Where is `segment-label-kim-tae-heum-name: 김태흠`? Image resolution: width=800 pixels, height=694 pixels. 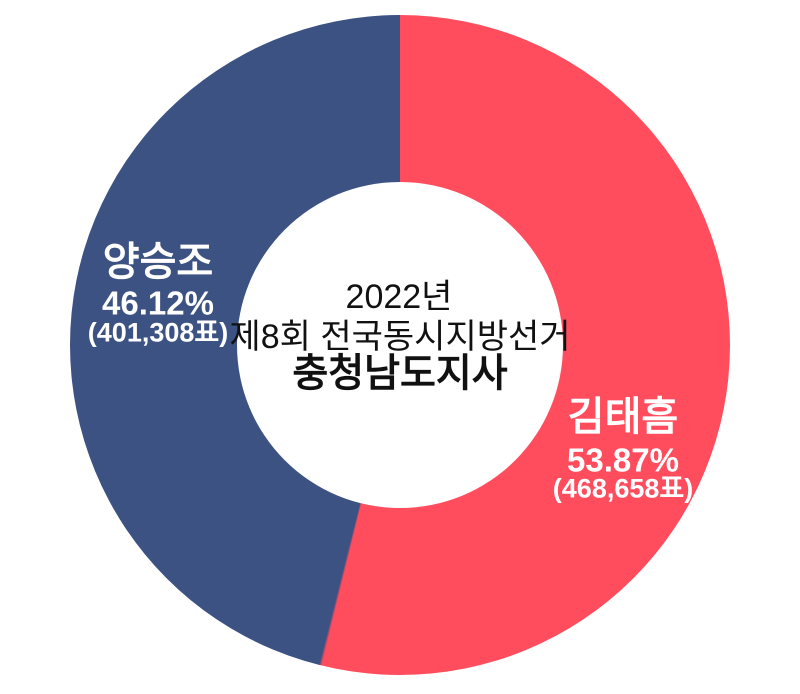 segment-label-kim-tae-heum-name: 김태흠 is located at coordinates (623, 417).